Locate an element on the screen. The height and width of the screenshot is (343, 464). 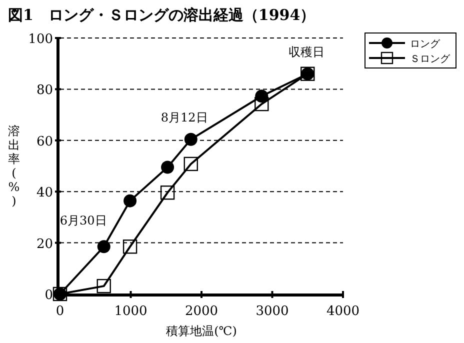
x-axis-title: 積算地温(℃) is located at coordinates (201, 331).